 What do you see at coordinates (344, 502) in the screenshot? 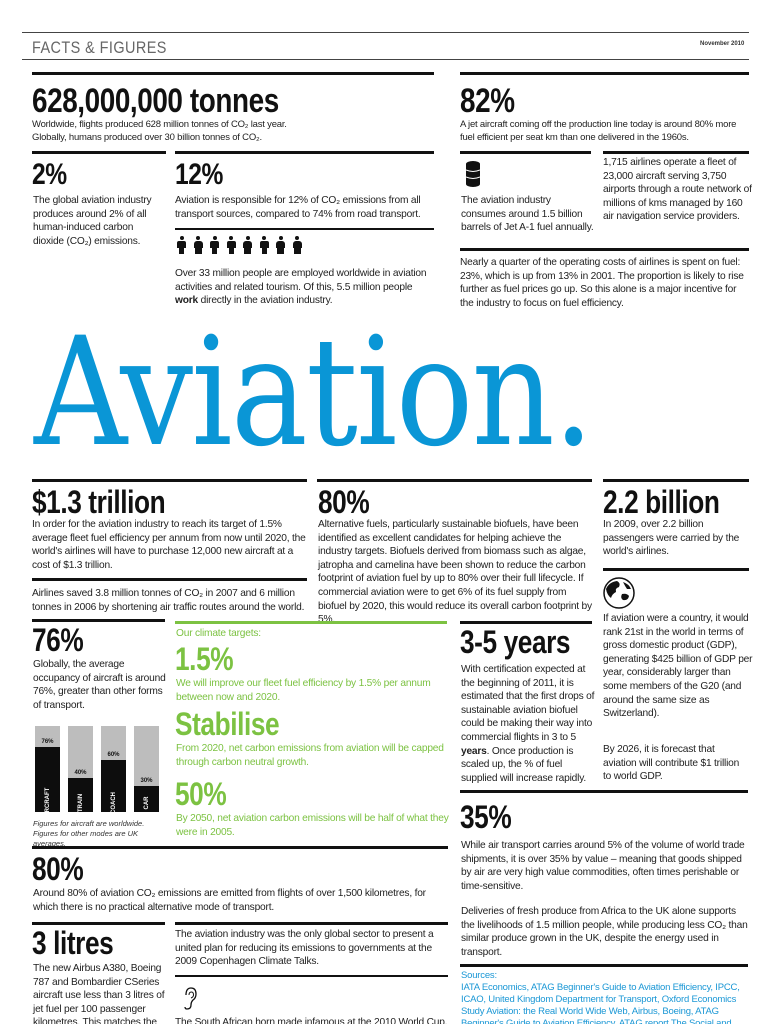
I see `headline-biofuels: 80%` at bounding box center [344, 502].